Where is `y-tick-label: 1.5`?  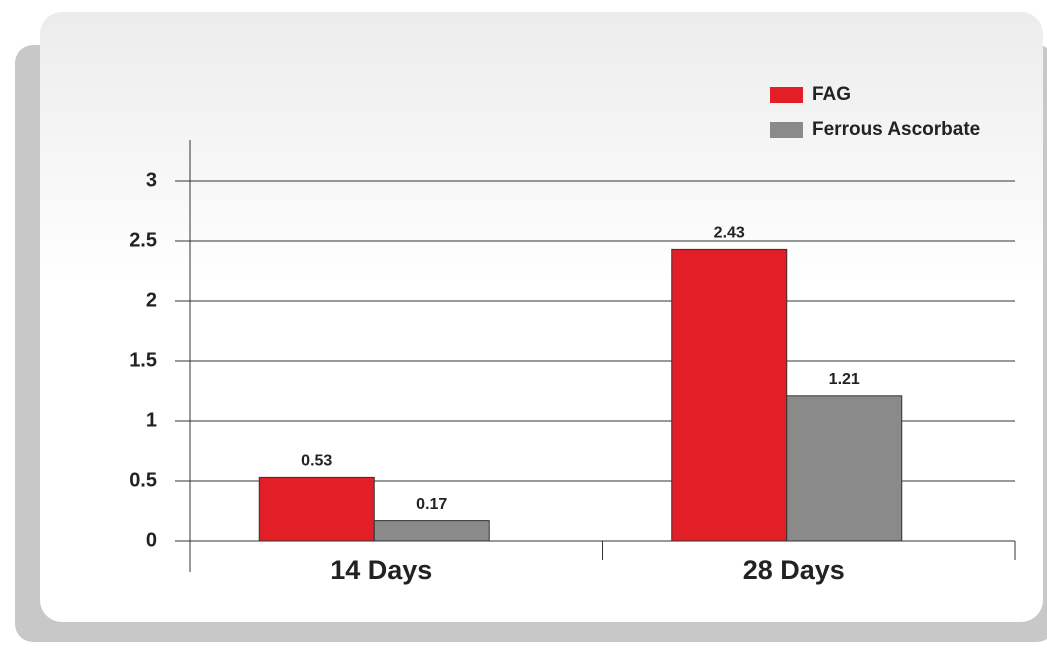 y-tick-label: 1.5 is located at coordinates (143, 360).